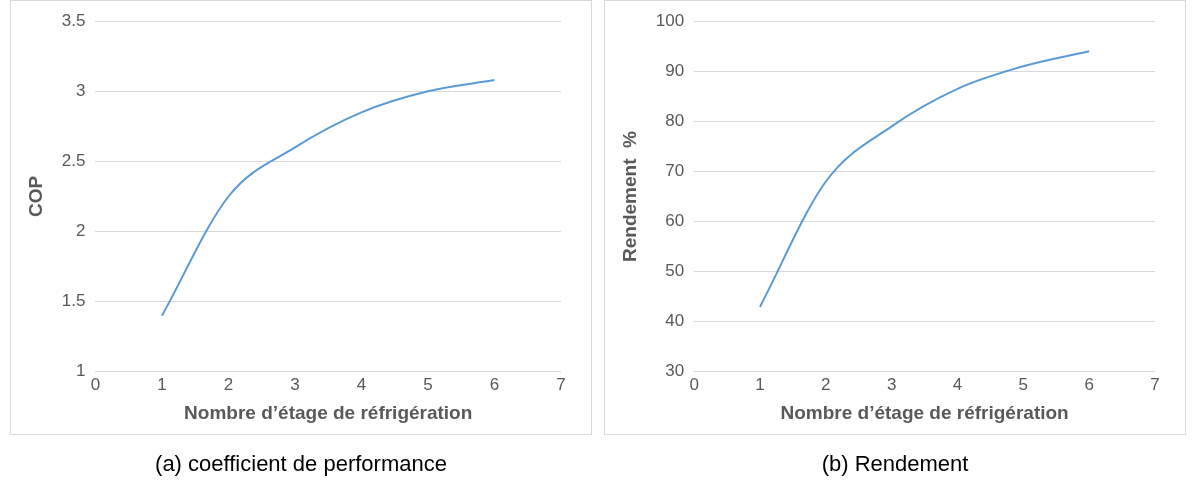  I want to click on y-tick-label: 2, so click(80, 231).